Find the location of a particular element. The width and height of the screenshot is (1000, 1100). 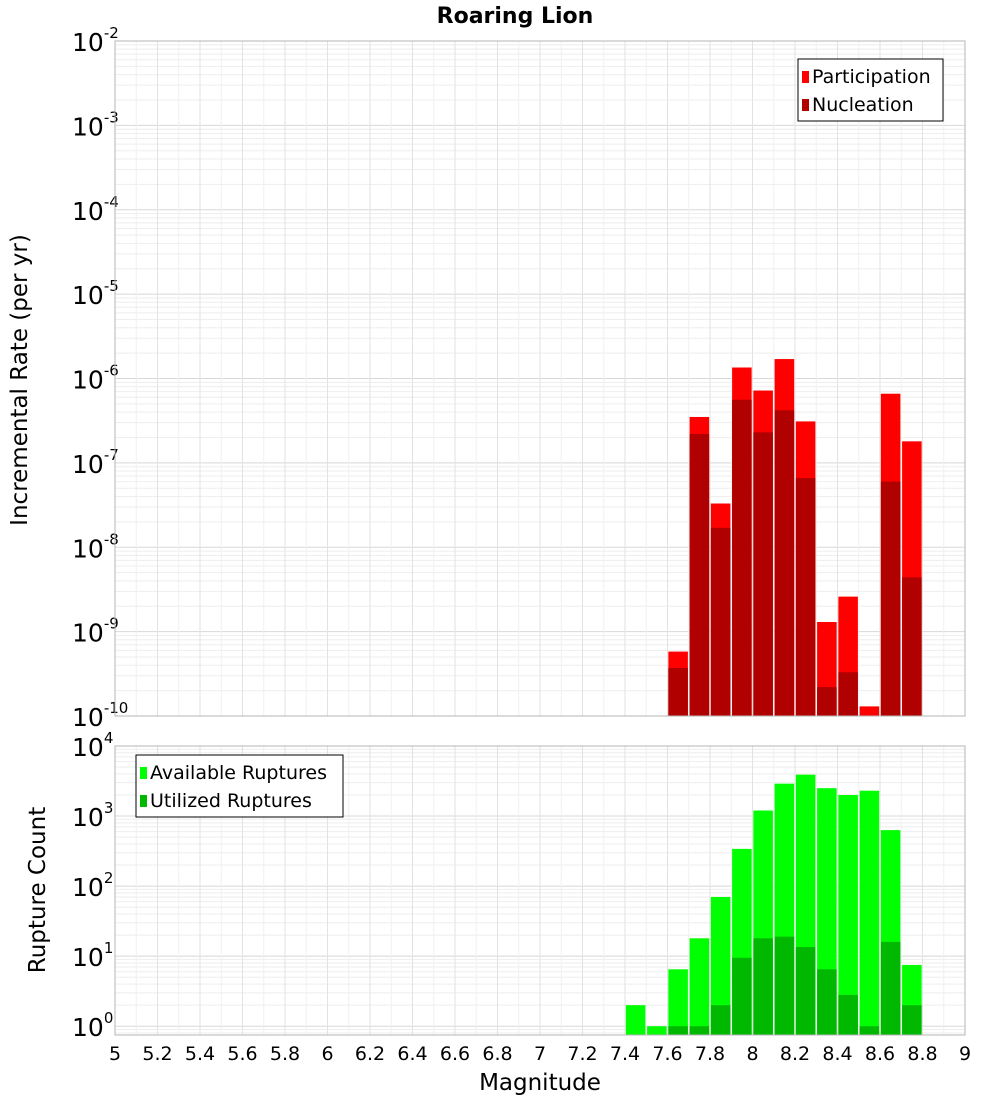

y-tick-label: 10⁻⁸ is located at coordinates (95, 546).